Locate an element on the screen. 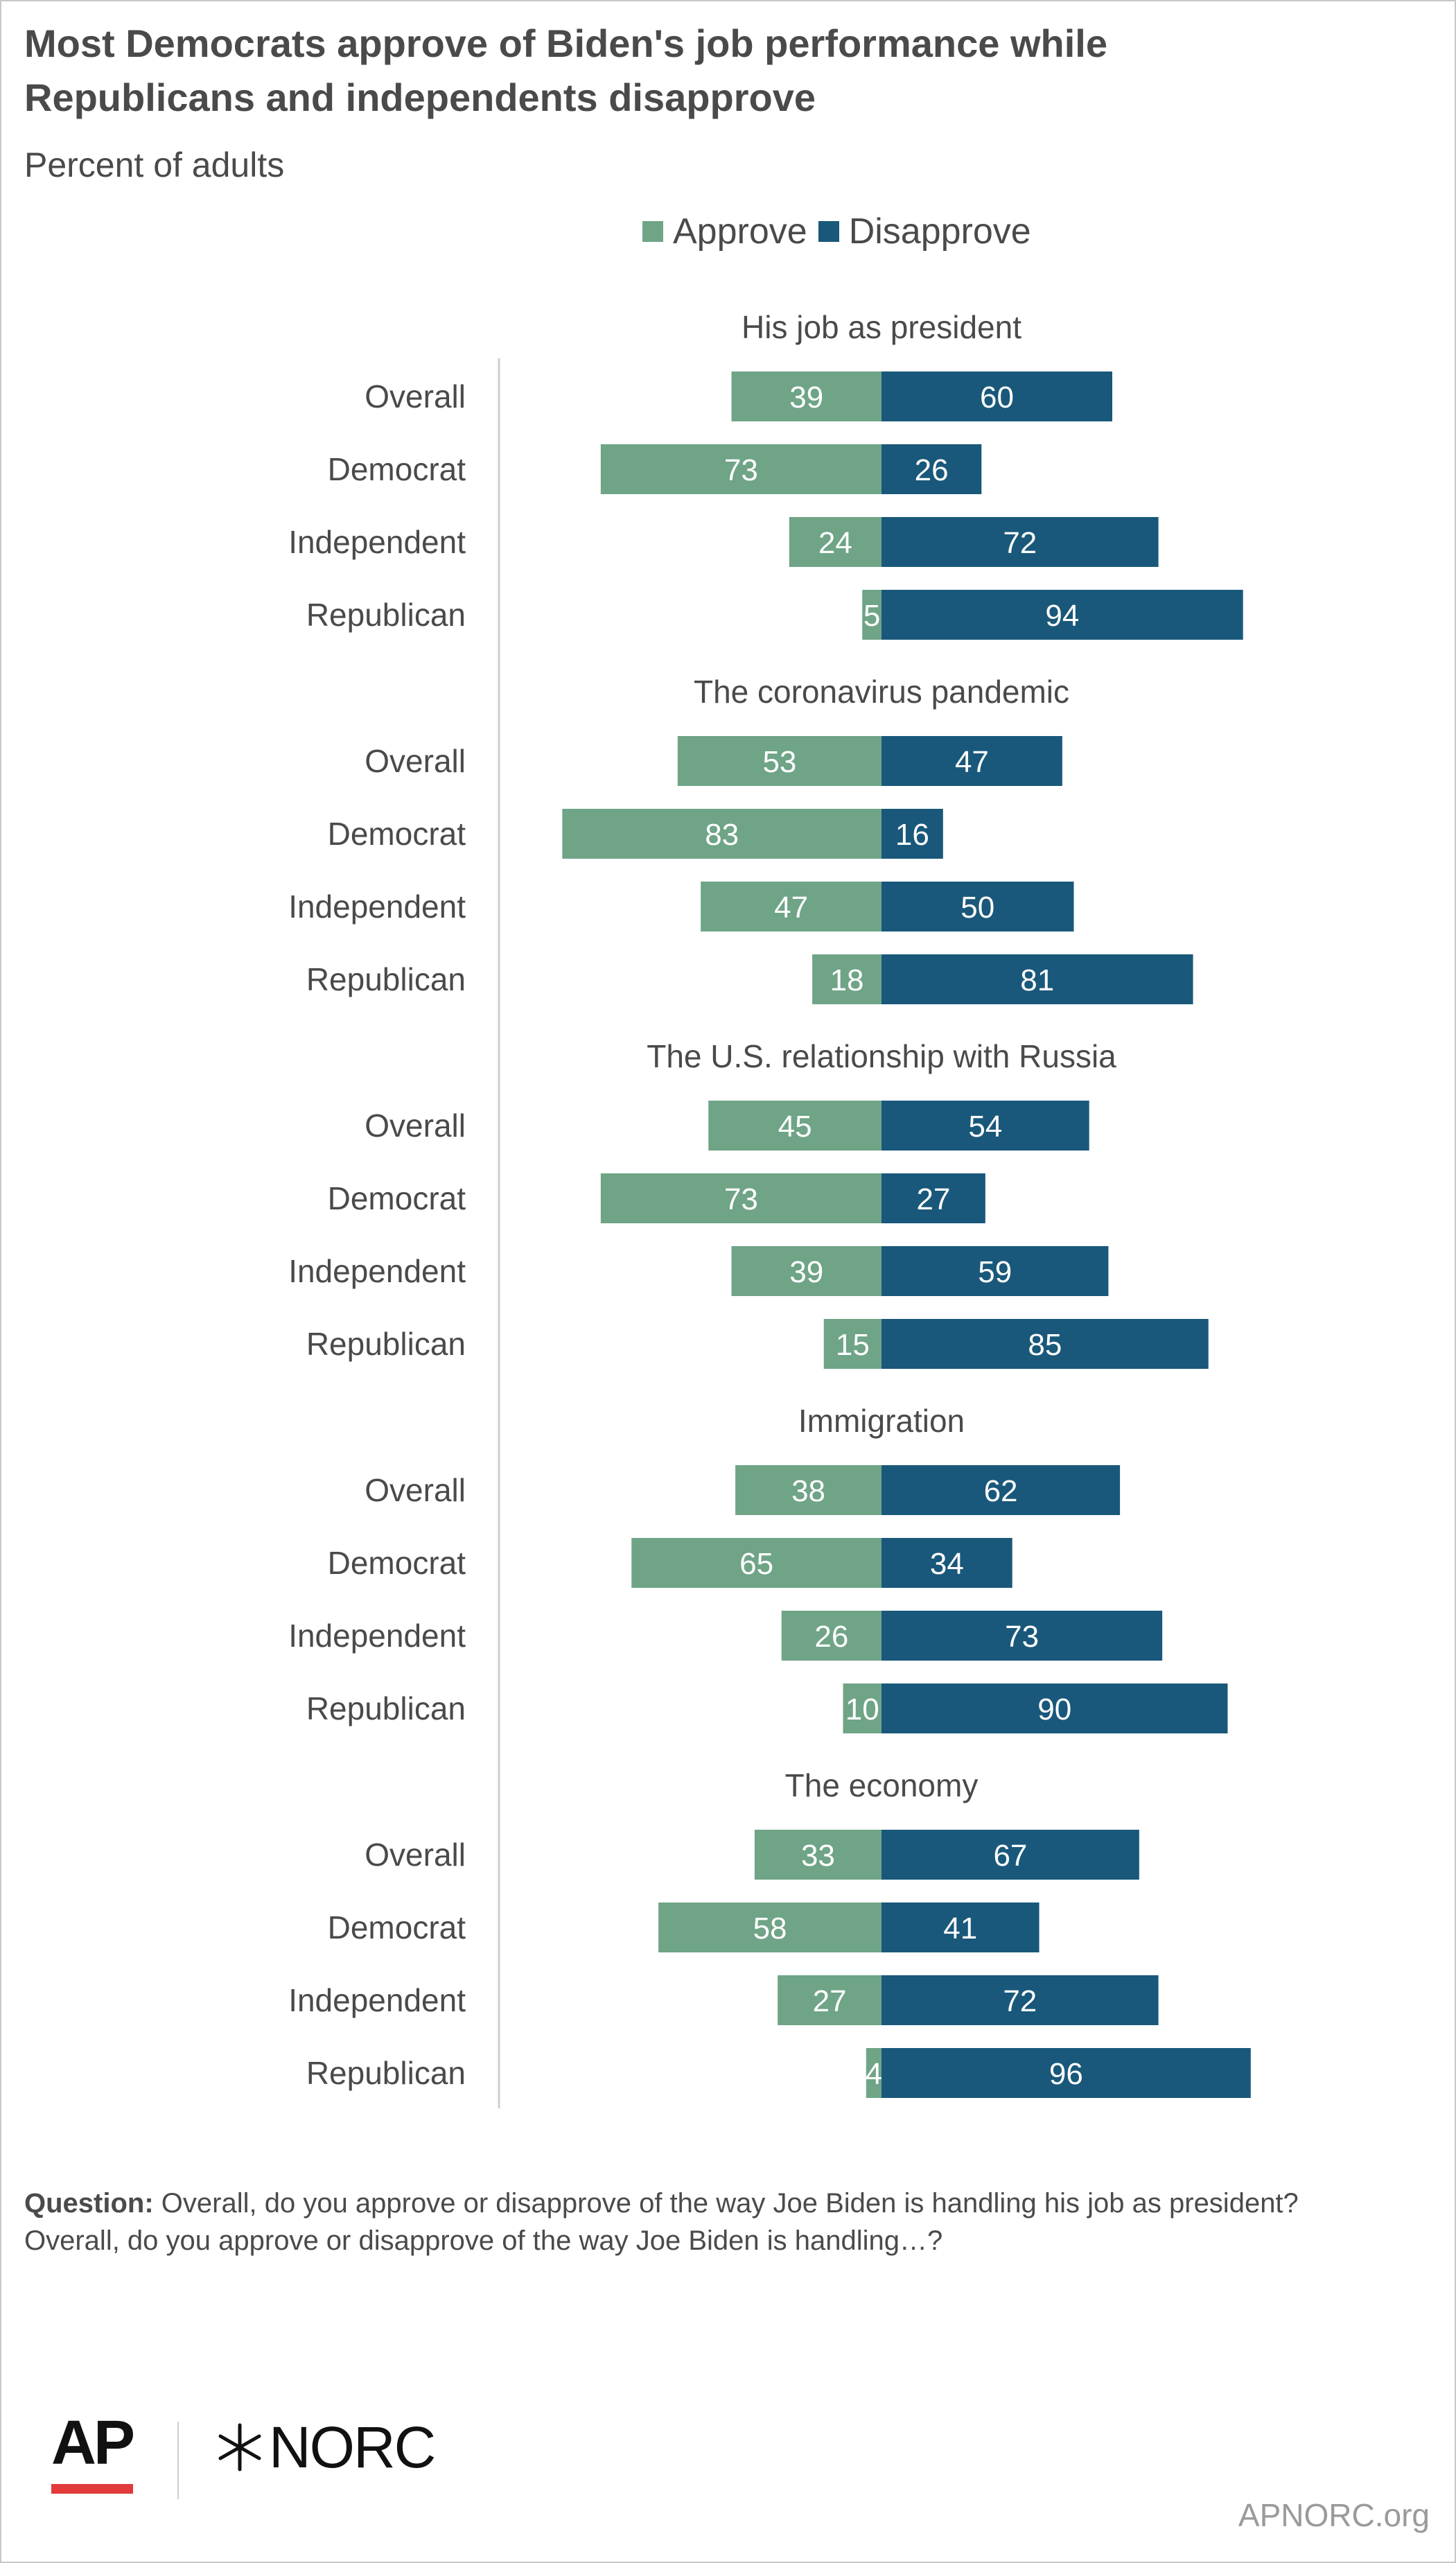  website-link: APNORC.org is located at coordinates (1334, 2515).